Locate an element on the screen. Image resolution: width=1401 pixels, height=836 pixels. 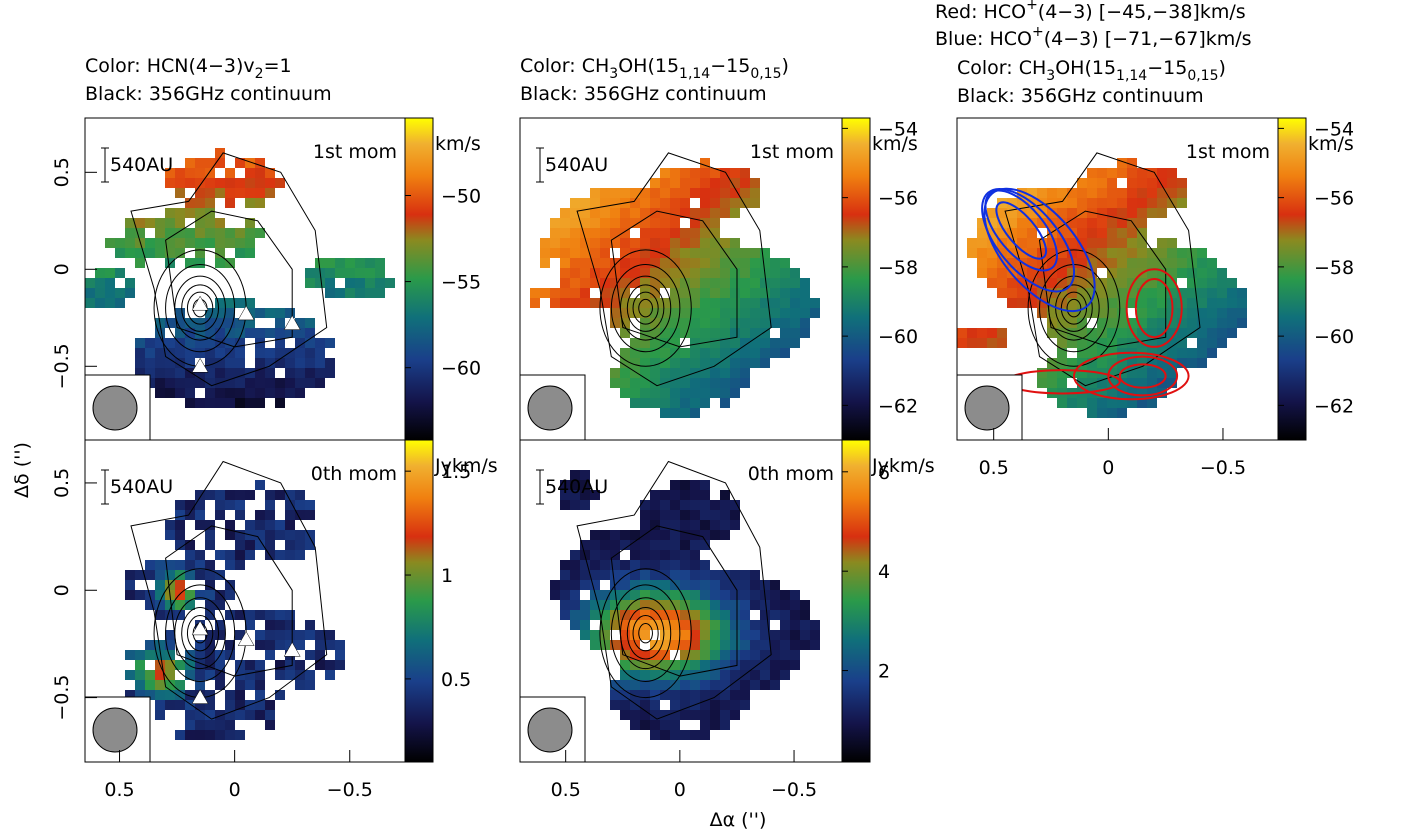
y-axis-label: Δδ ('') is located at coordinates (22, 470).